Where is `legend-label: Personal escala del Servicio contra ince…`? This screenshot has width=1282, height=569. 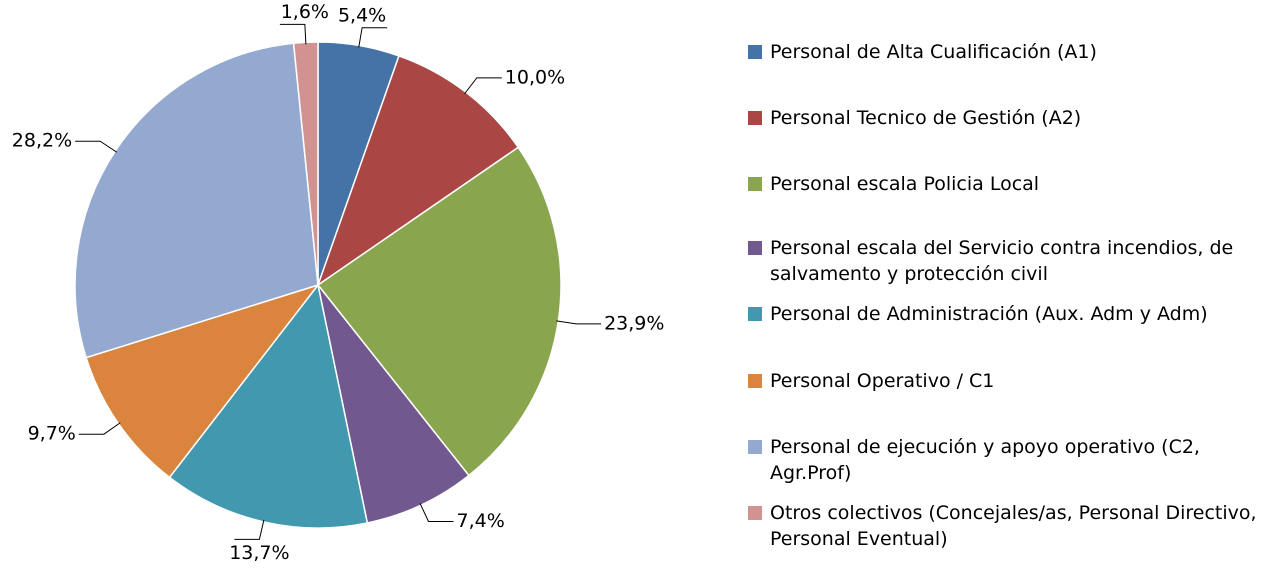
legend-label: Personal escala del Servicio contra ince… is located at coordinates (1002, 261).